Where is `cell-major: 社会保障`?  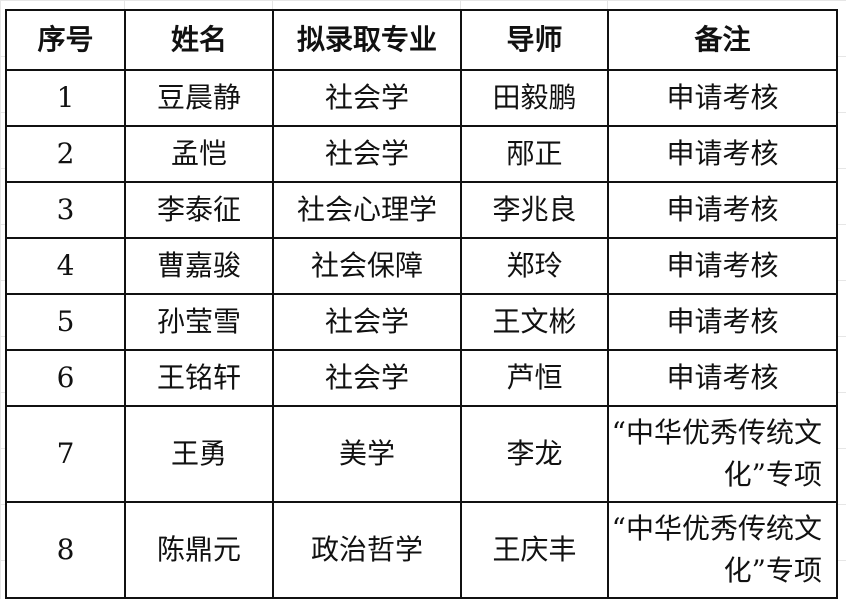
cell-major: 社会保障 is located at coordinates (367, 266).